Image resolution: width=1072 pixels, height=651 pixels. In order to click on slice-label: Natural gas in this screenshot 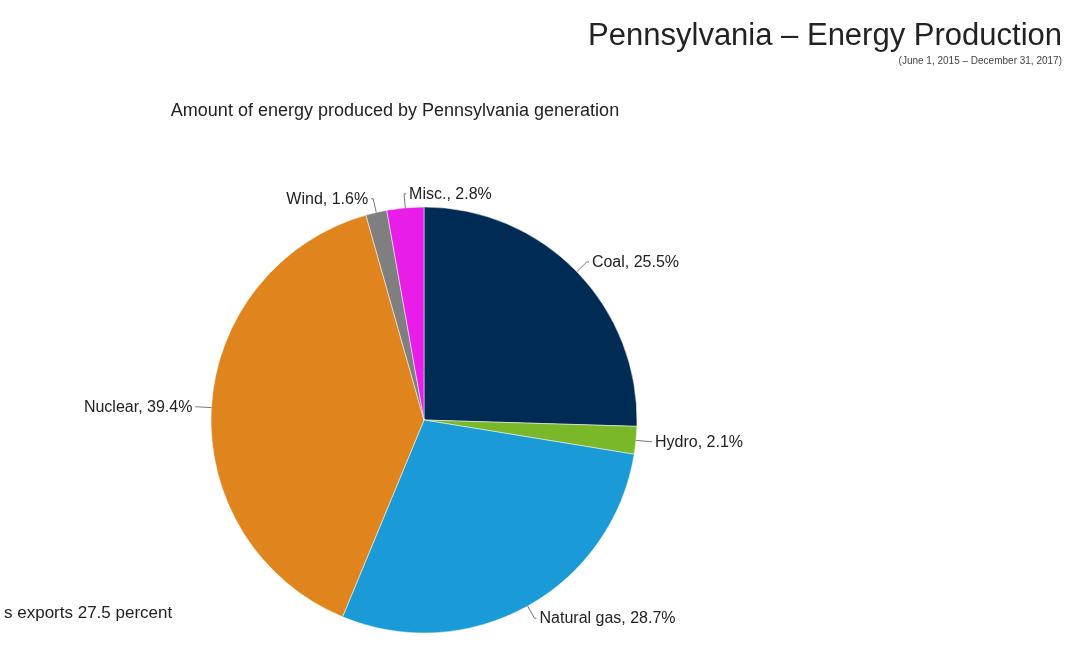, I will do `click(580, 618)`.